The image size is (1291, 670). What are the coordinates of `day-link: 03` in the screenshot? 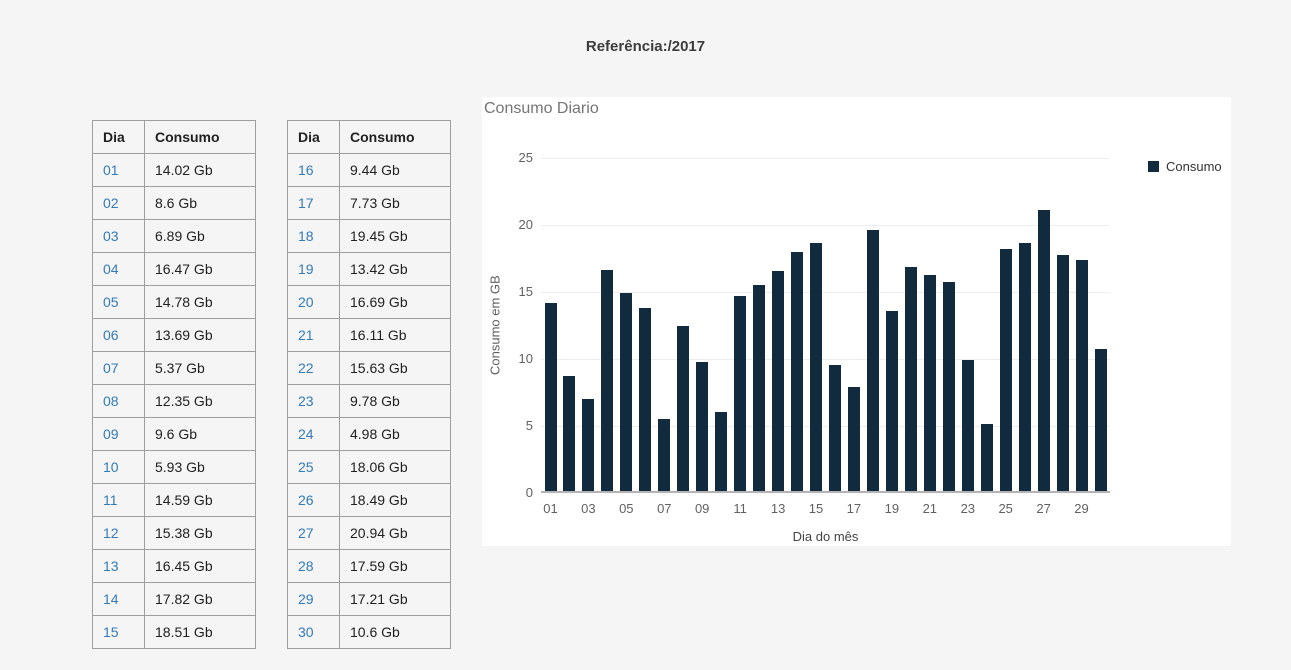 It's located at (111, 236).